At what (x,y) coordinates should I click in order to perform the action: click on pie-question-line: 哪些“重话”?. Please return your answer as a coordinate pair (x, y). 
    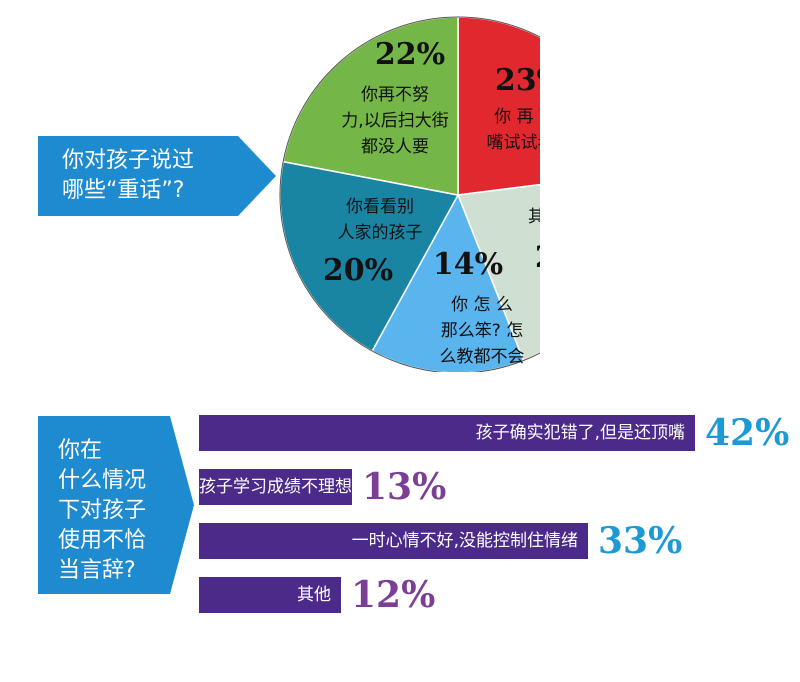
    Looking at the image, I should click on (123, 190).